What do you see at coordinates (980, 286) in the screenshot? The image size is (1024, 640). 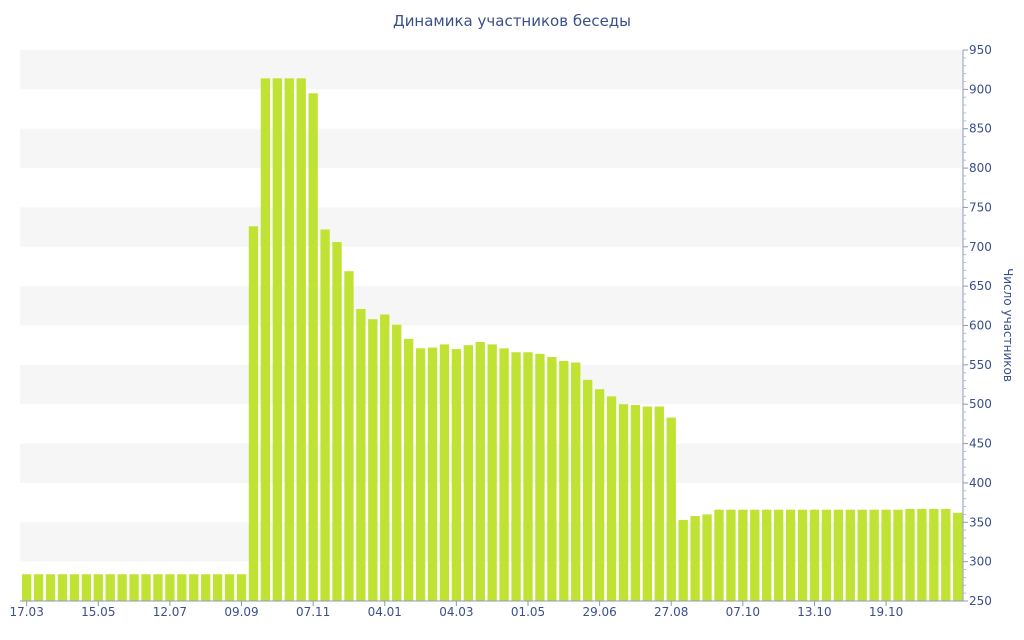 I see `y-tick-label: 650` at bounding box center [980, 286].